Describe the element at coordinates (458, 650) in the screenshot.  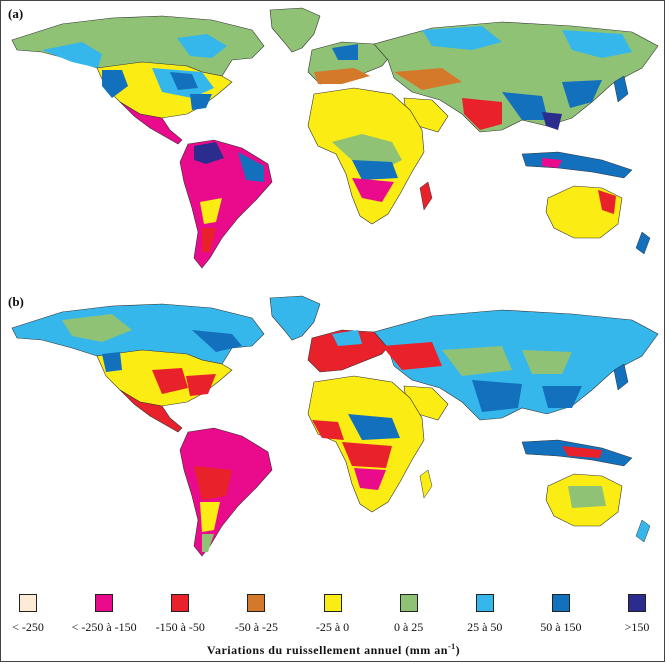
I see `legend-title-end: )` at that location.